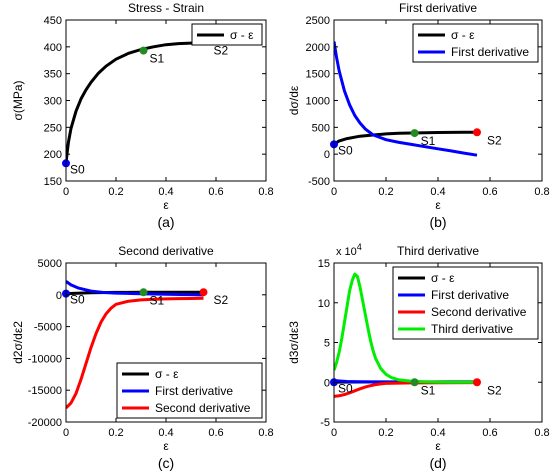 The width and height of the screenshot is (550, 472). I want to click on panel-caption: (b), so click(437, 222).